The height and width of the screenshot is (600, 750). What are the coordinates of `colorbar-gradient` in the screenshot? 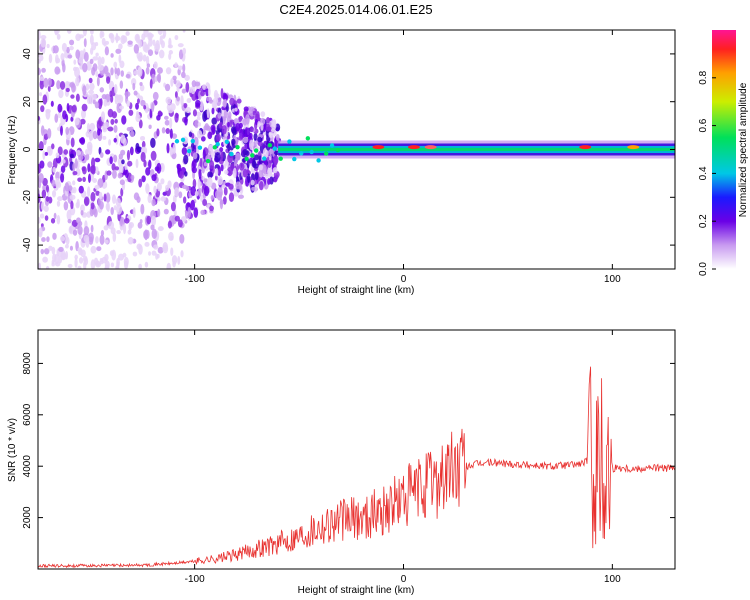 It's located at (724, 149).